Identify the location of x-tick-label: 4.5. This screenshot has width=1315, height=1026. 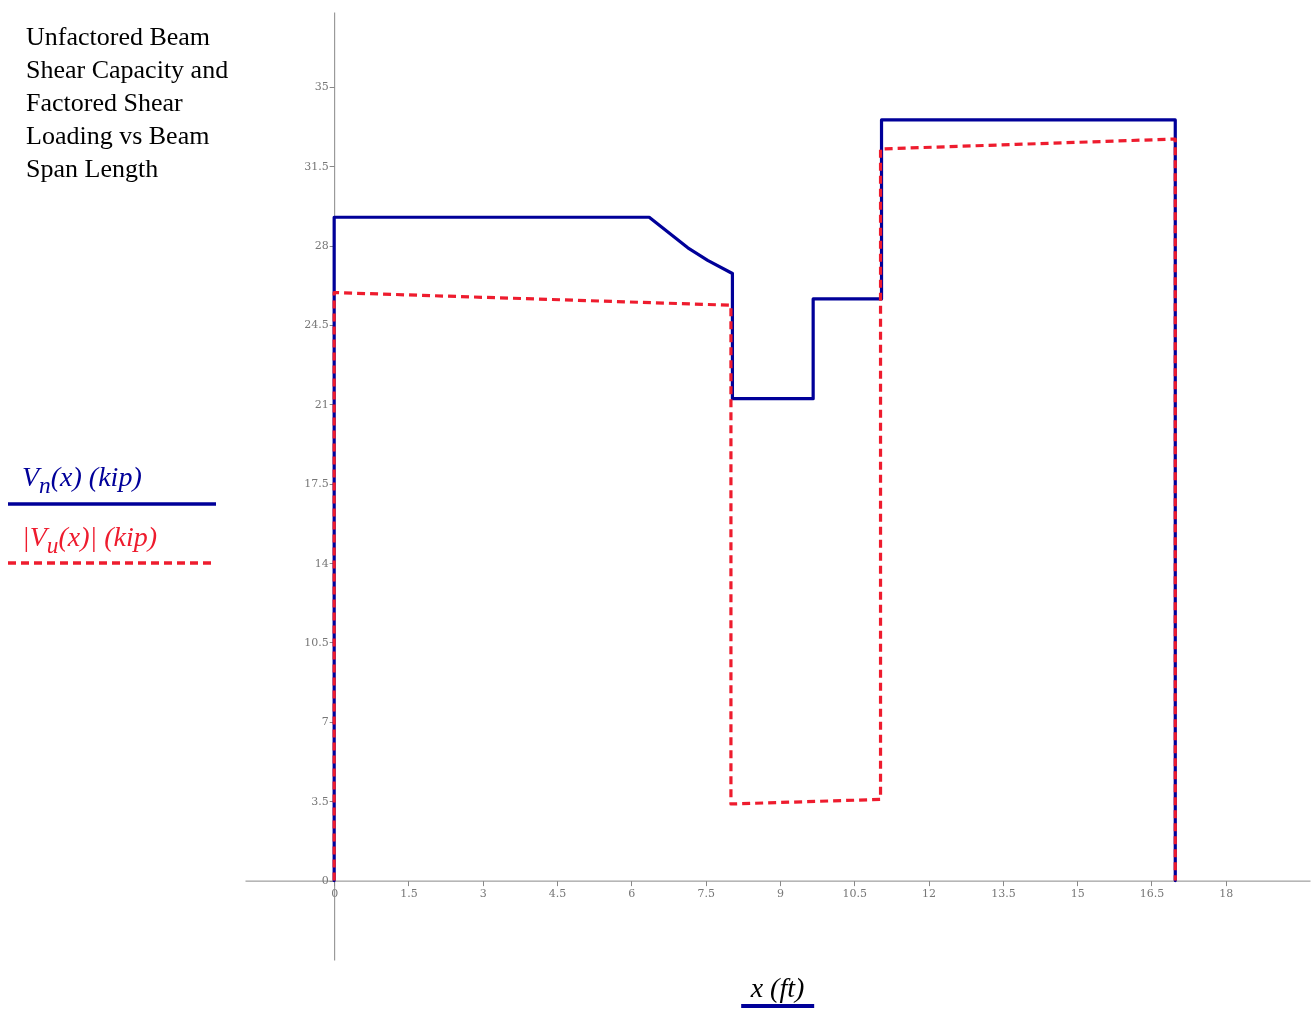
(557, 894).